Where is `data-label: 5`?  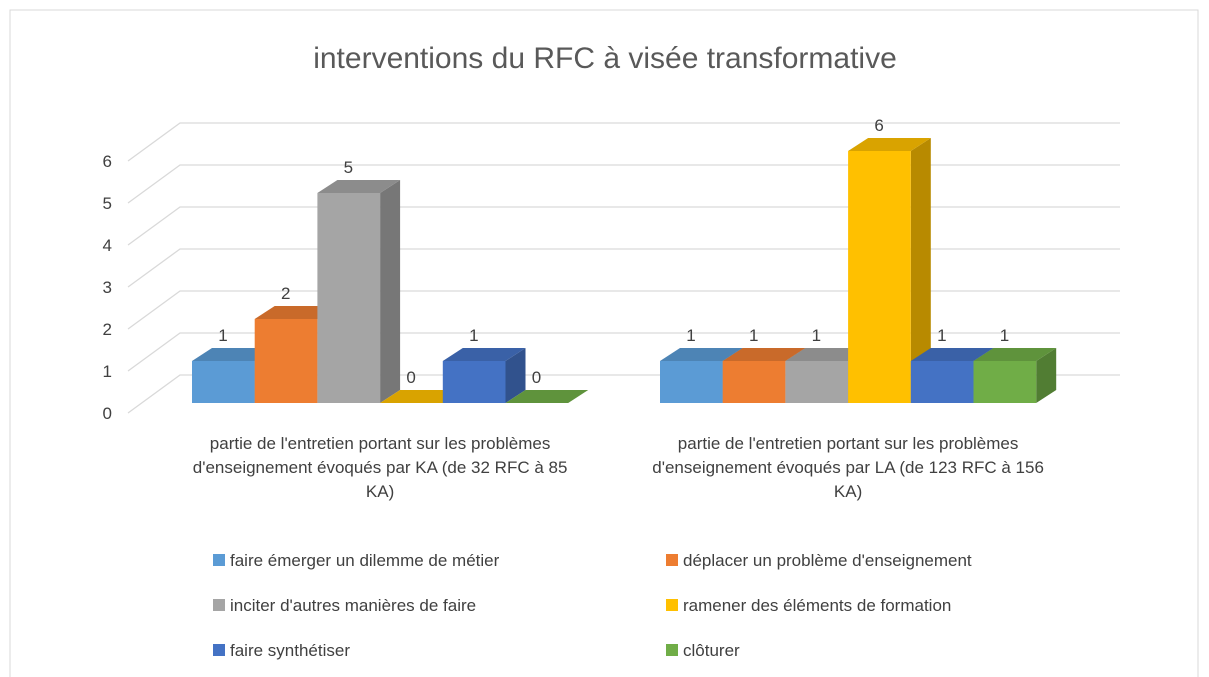
data-label: 5 is located at coordinates (348, 167).